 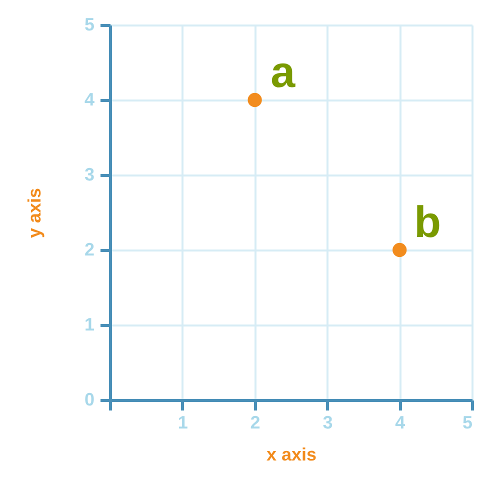 What do you see at coordinates (467, 422) in the screenshot?
I see `x-tick-label: 5` at bounding box center [467, 422].